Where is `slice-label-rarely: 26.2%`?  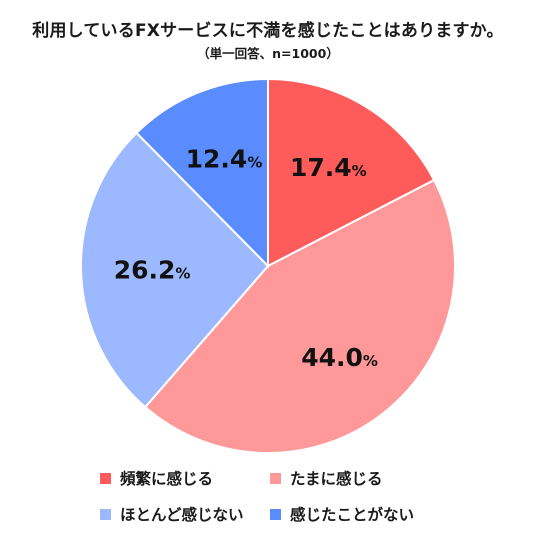
slice-label-rarely: 26.2% is located at coordinates (152, 270).